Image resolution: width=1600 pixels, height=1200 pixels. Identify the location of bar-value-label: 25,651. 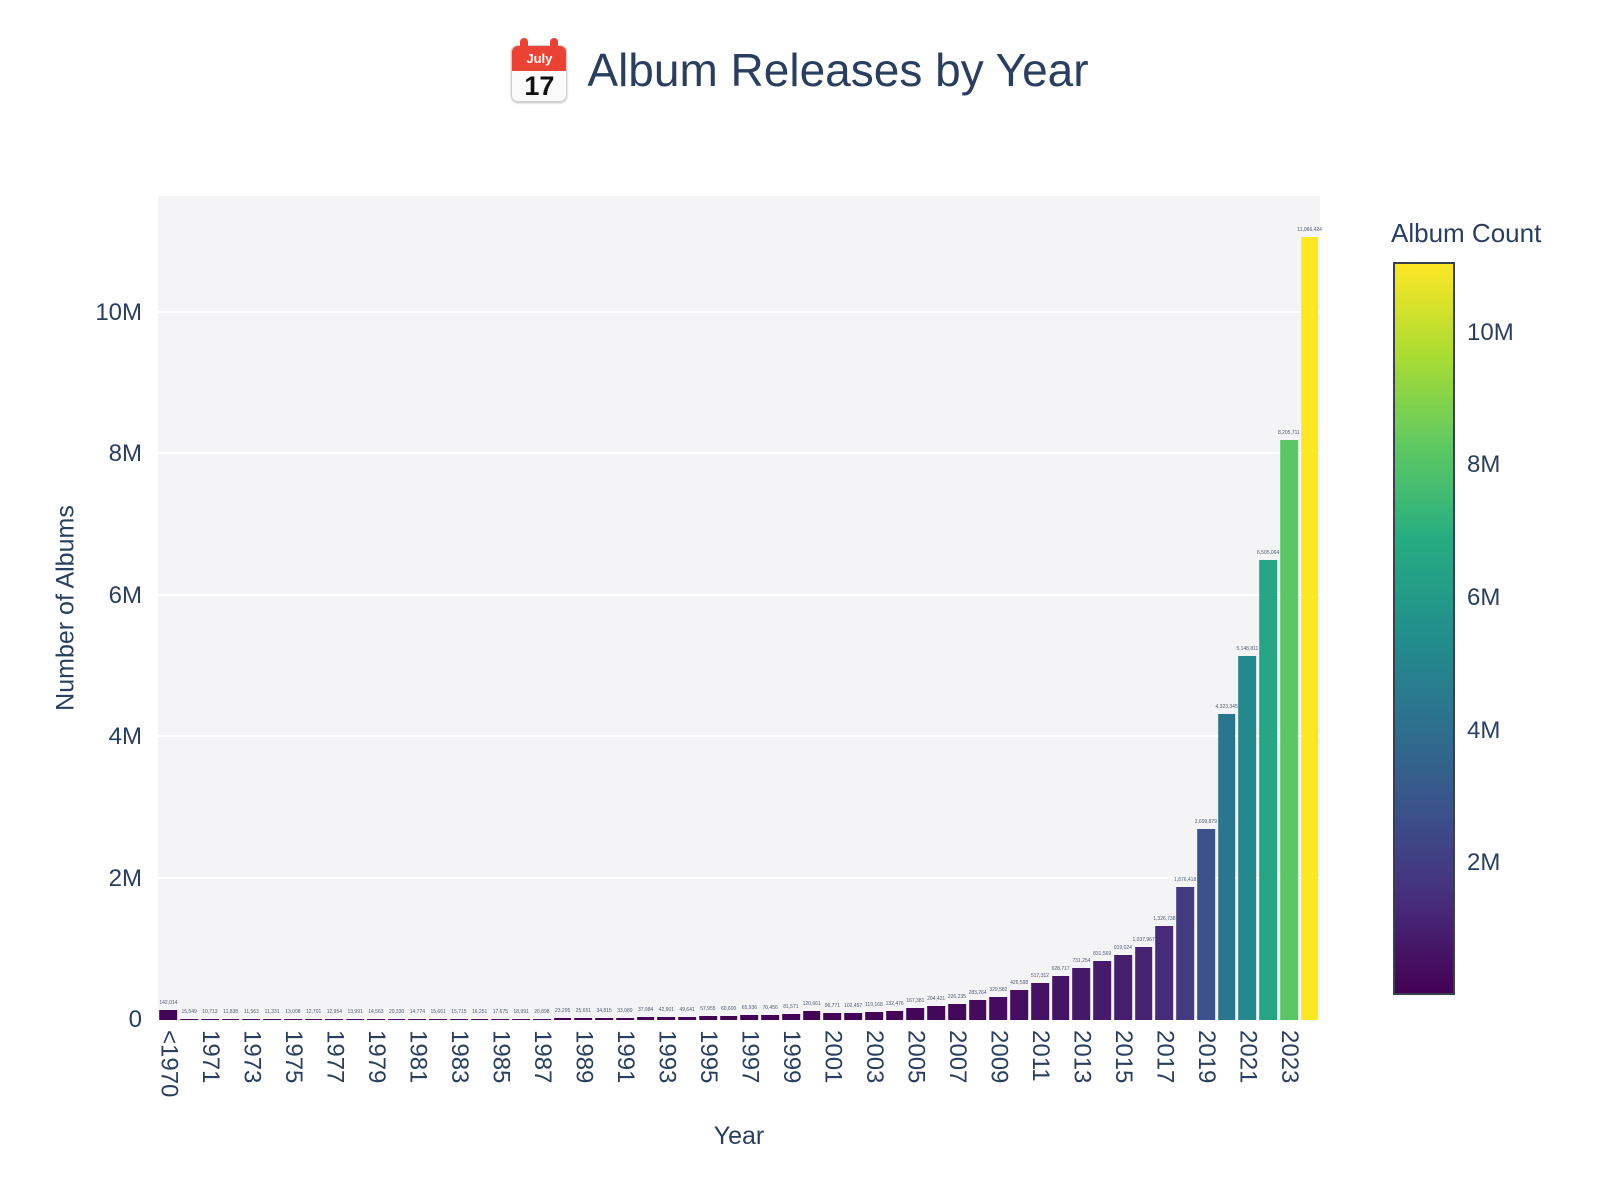
(583, 1011).